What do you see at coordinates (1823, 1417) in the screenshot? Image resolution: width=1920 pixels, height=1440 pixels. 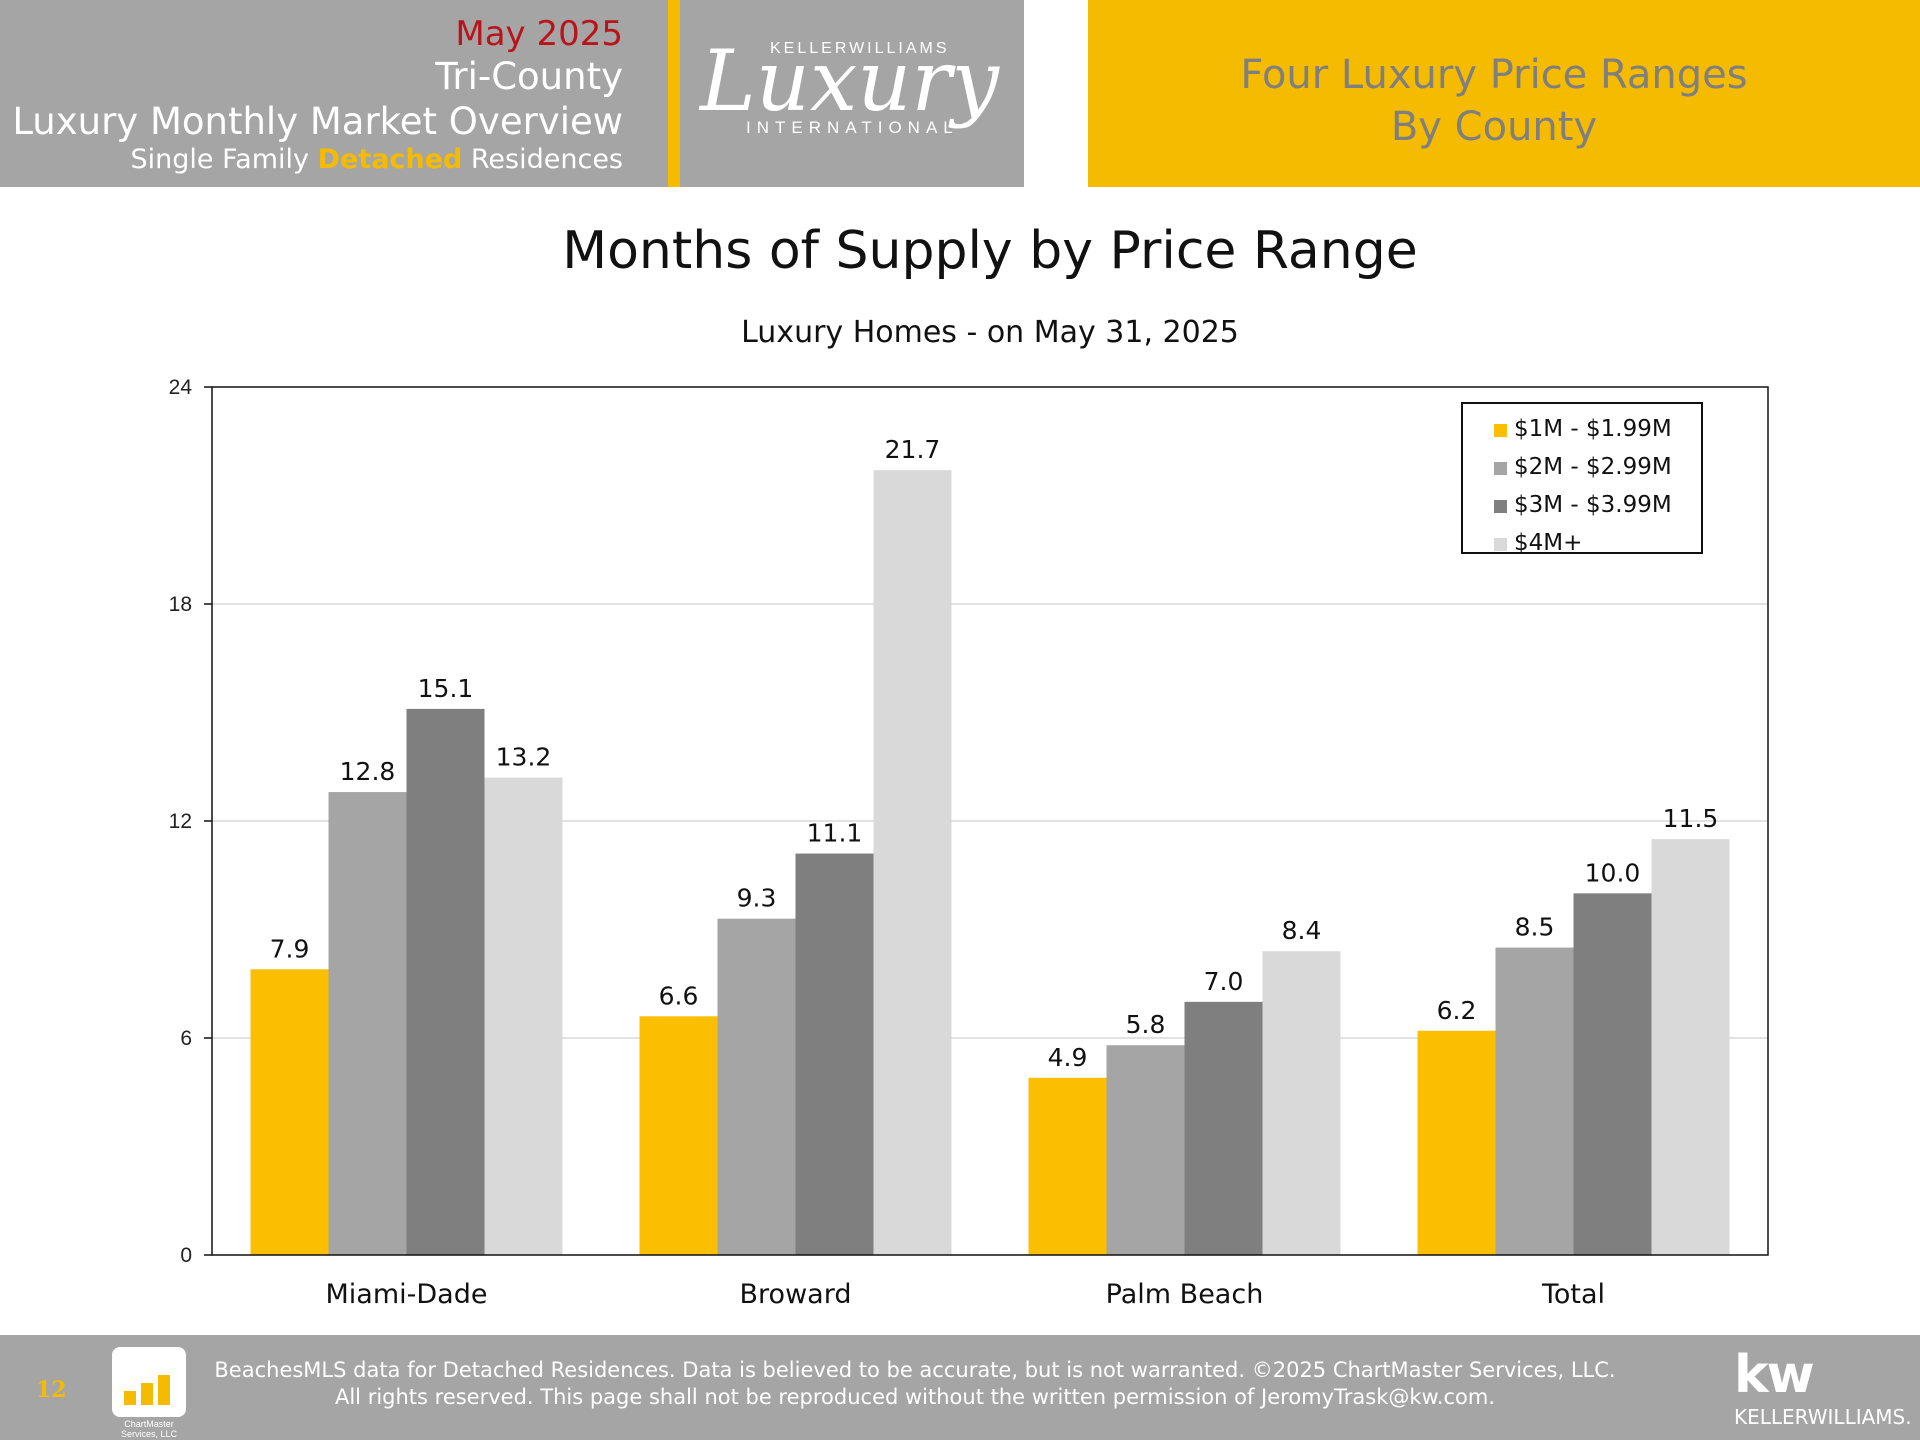 I see `kw-logo-name: KELLERWILLIAMS.` at bounding box center [1823, 1417].